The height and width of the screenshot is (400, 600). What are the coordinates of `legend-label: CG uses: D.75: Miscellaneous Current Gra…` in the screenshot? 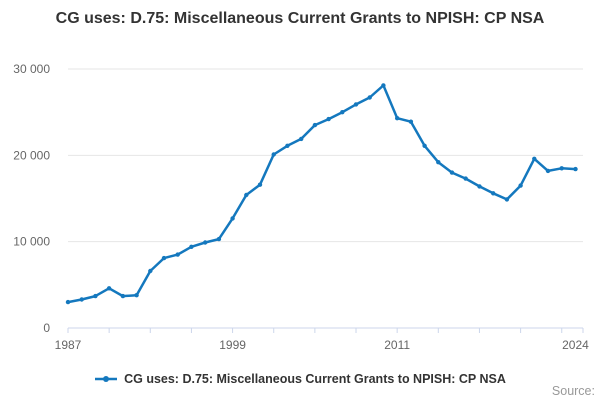 It's located at (315, 379).